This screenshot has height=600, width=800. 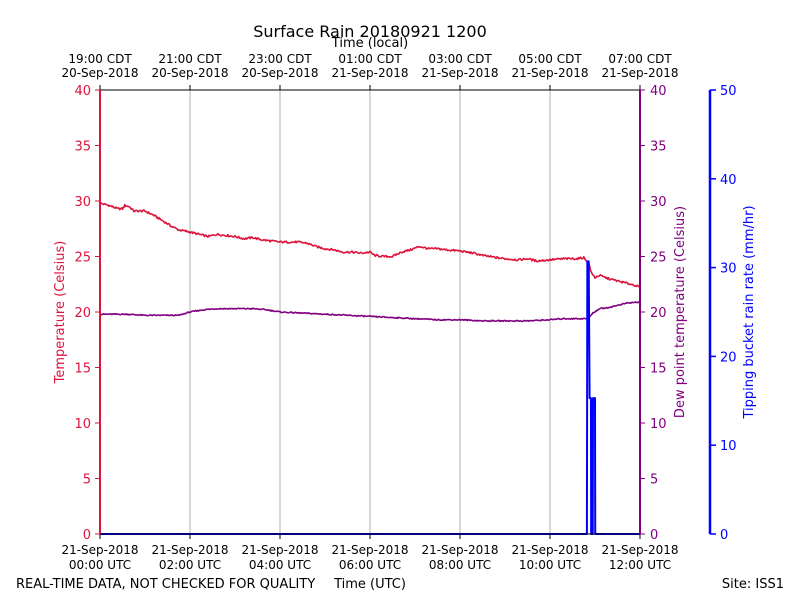 I want to click on x-tick-label-time: 06:00 UTC, so click(x=370, y=565).